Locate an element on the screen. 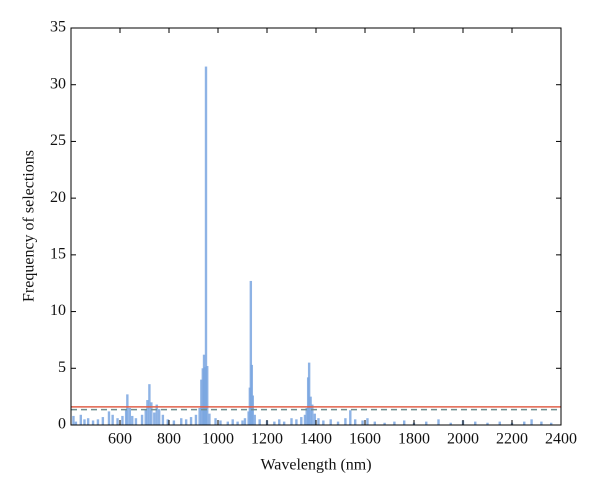 Image resolution: width=600 pixels, height=498 pixels. y-tick-label: 10 is located at coordinates (58, 310).